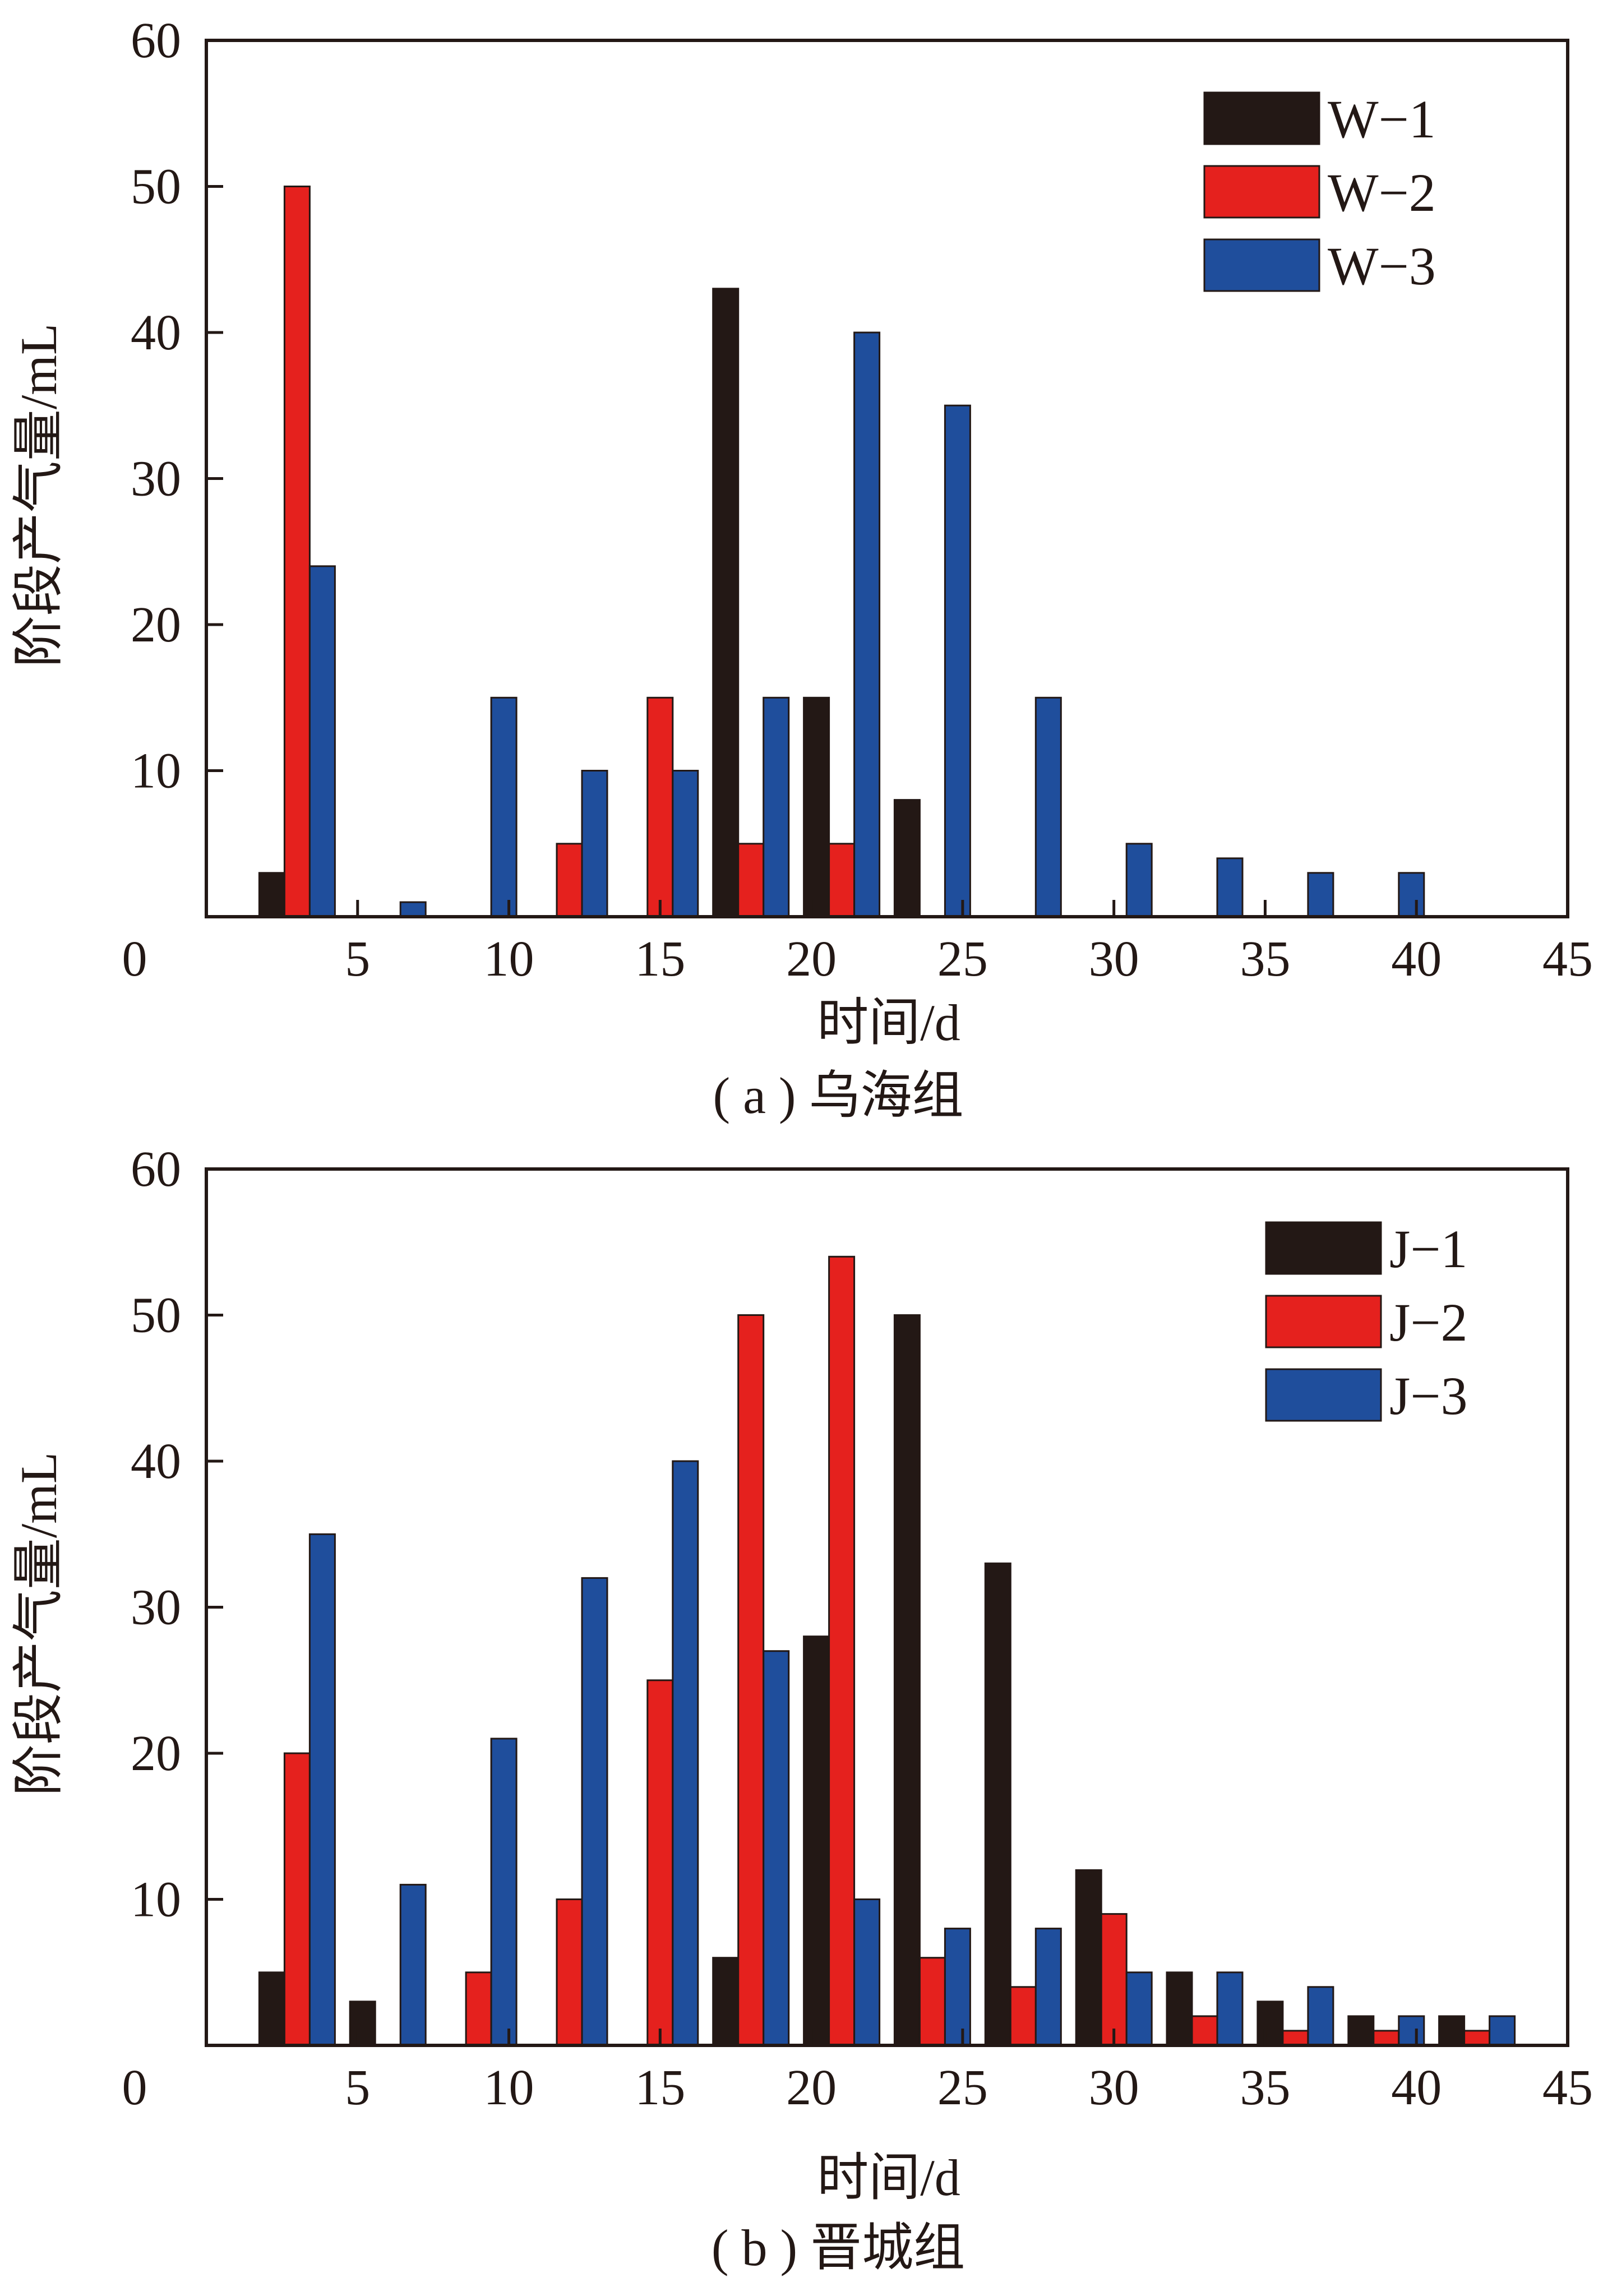 The height and width of the screenshot is (2296, 1603). I want to click on x-tick-label: 25, so click(962, 959).